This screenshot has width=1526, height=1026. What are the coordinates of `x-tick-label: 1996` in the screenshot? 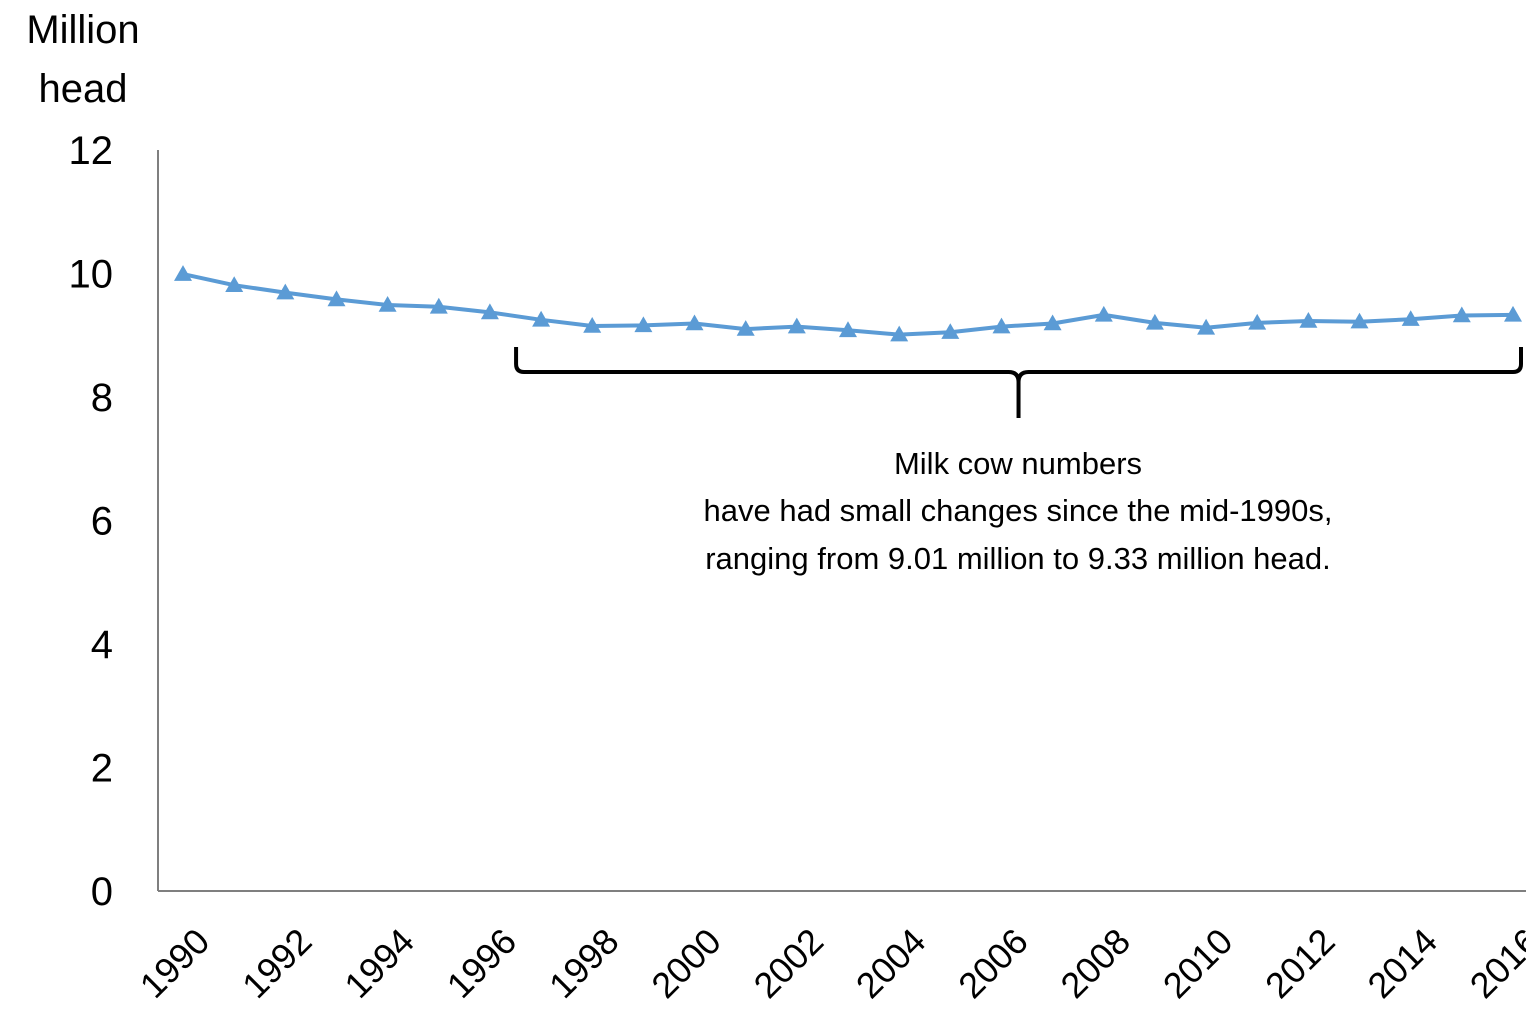 It's located at (482, 963).